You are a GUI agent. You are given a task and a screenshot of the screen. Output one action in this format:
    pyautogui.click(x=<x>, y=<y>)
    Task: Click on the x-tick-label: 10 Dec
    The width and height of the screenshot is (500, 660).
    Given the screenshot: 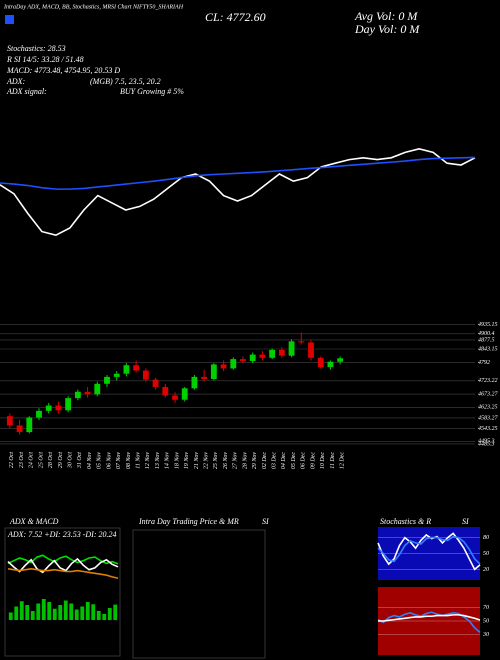 What is the action you would take?
    pyautogui.click(x=323, y=460)
    